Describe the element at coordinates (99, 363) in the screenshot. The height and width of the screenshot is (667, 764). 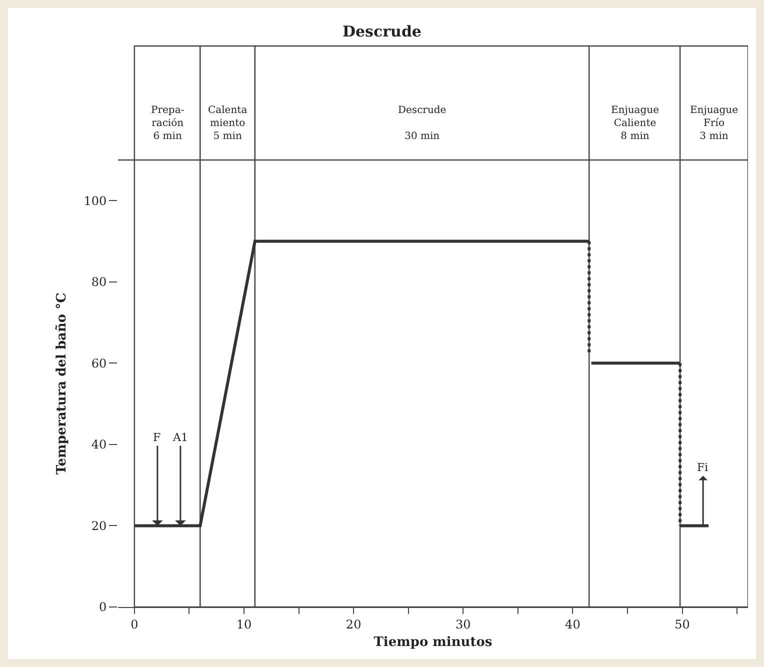
I see `y-tick-label: 60` at that location.